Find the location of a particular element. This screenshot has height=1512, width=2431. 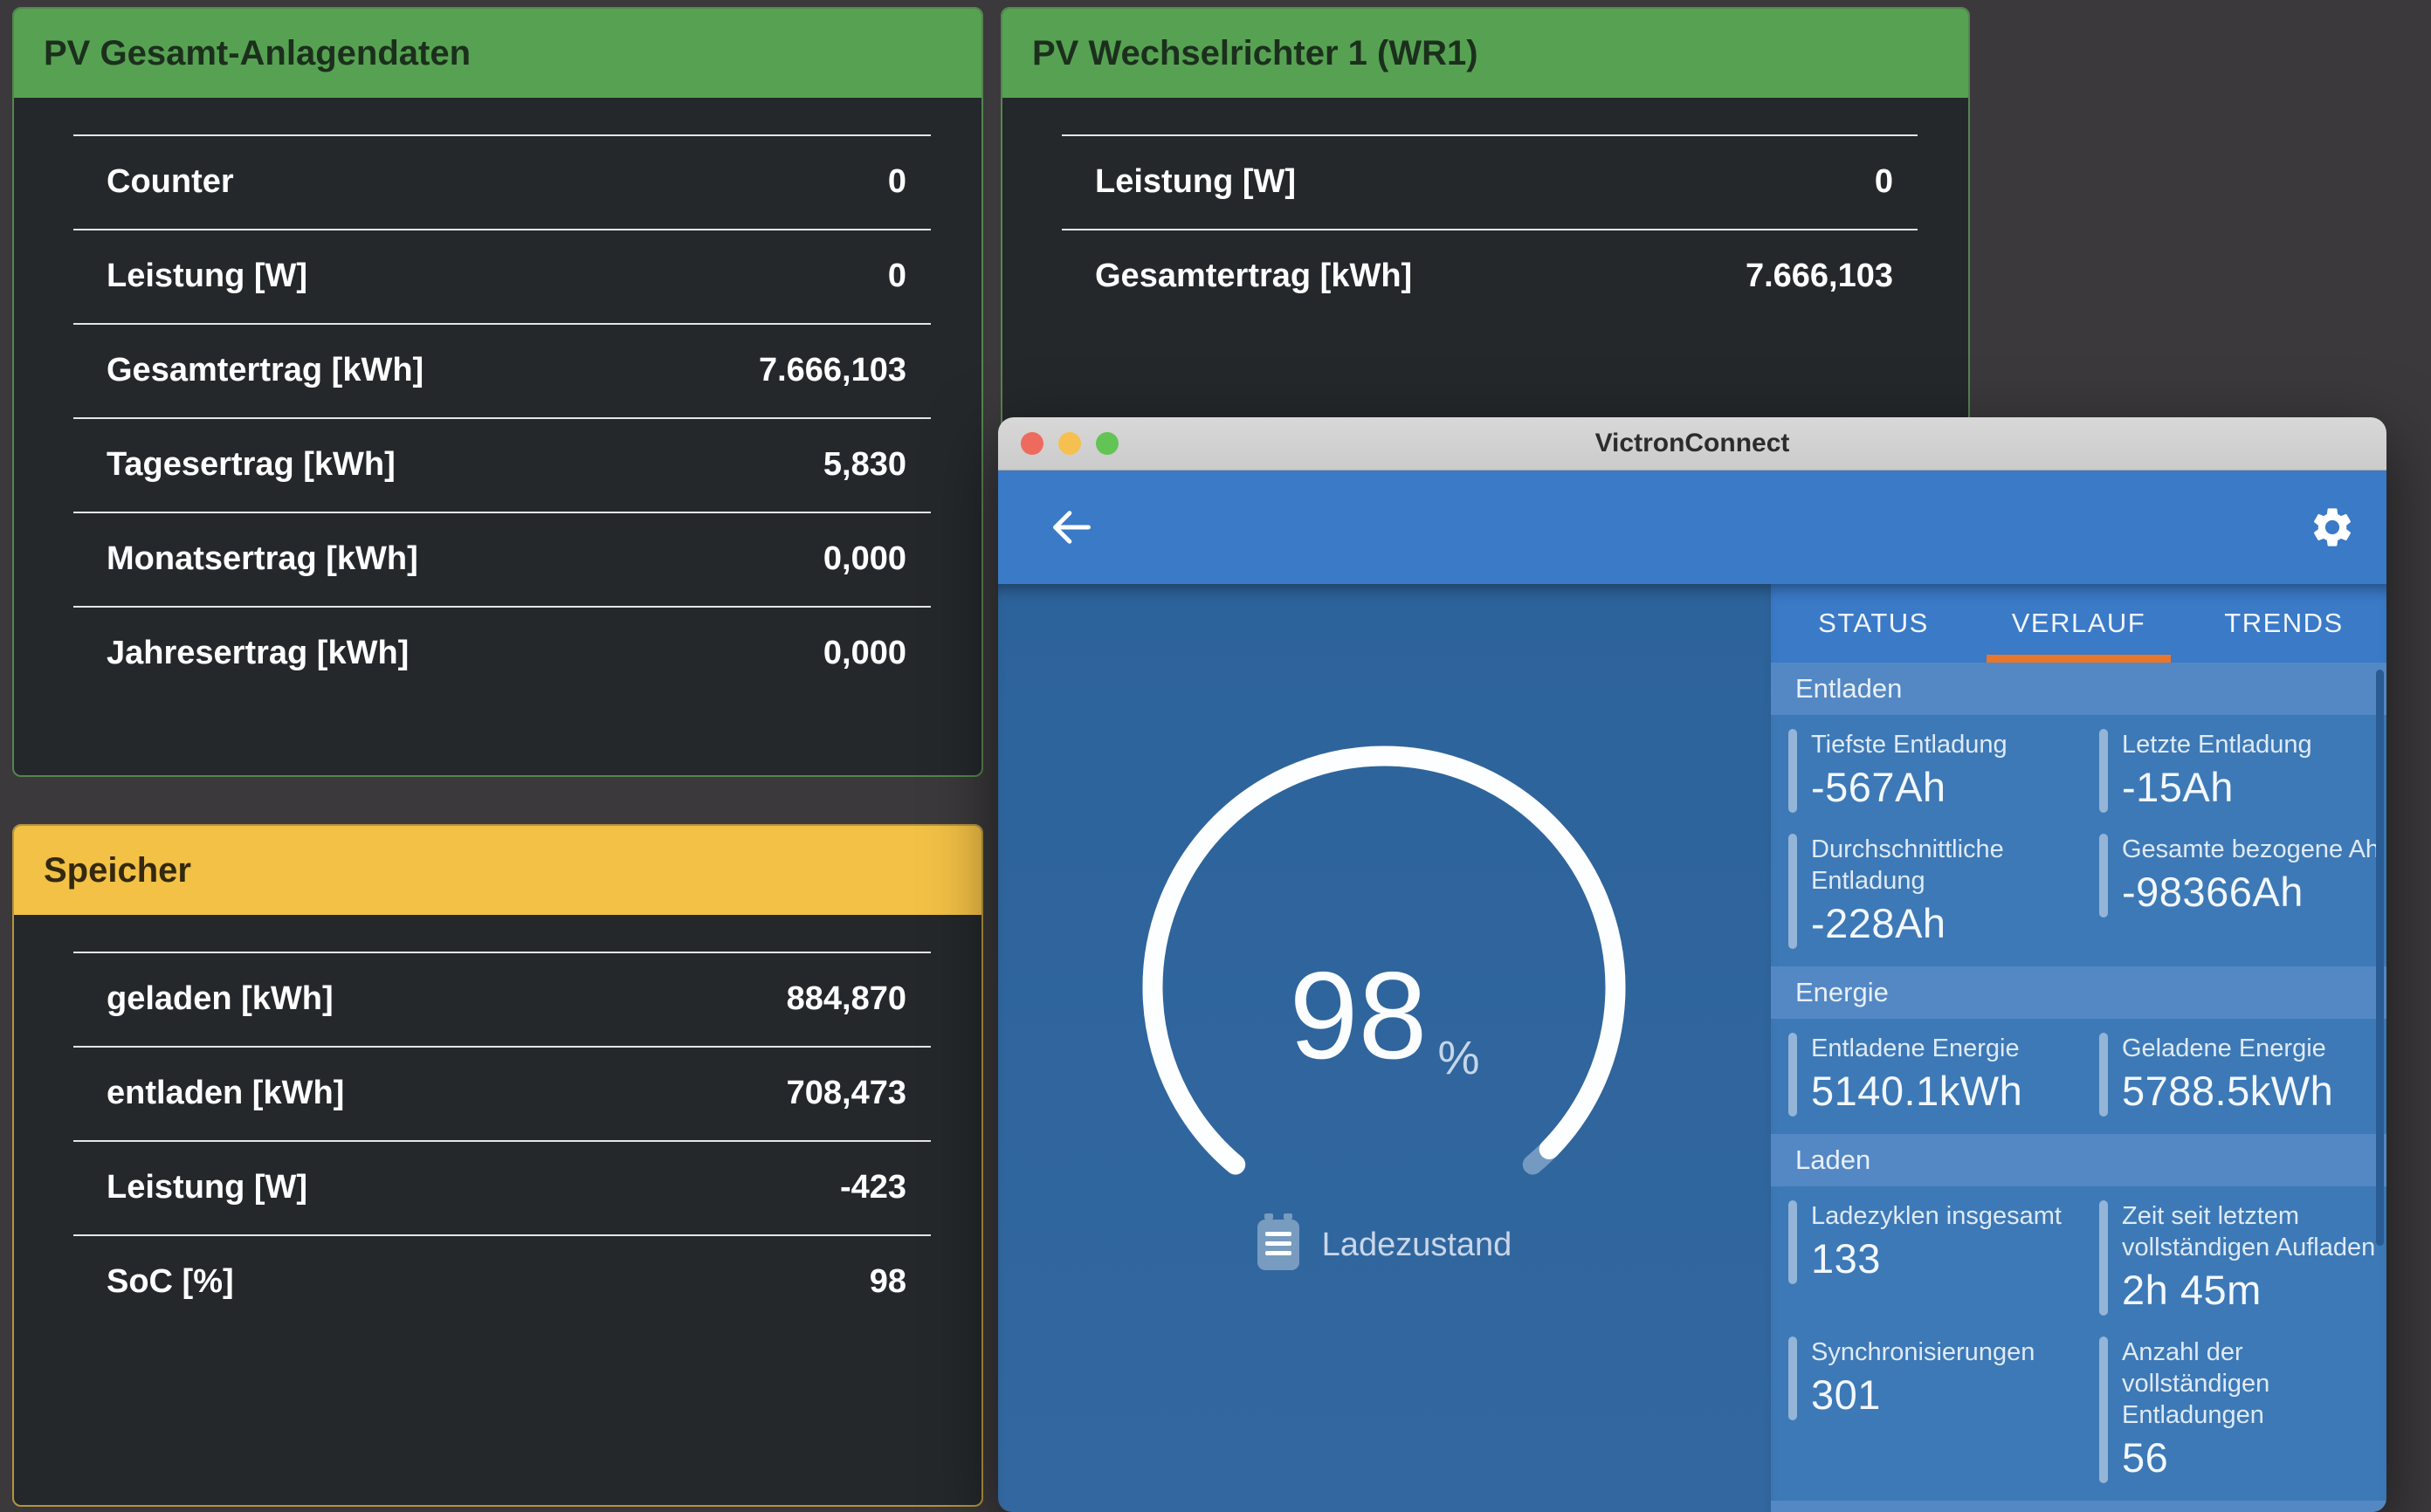

section-header-entladen: Entladen is located at coordinates (2078, 689).